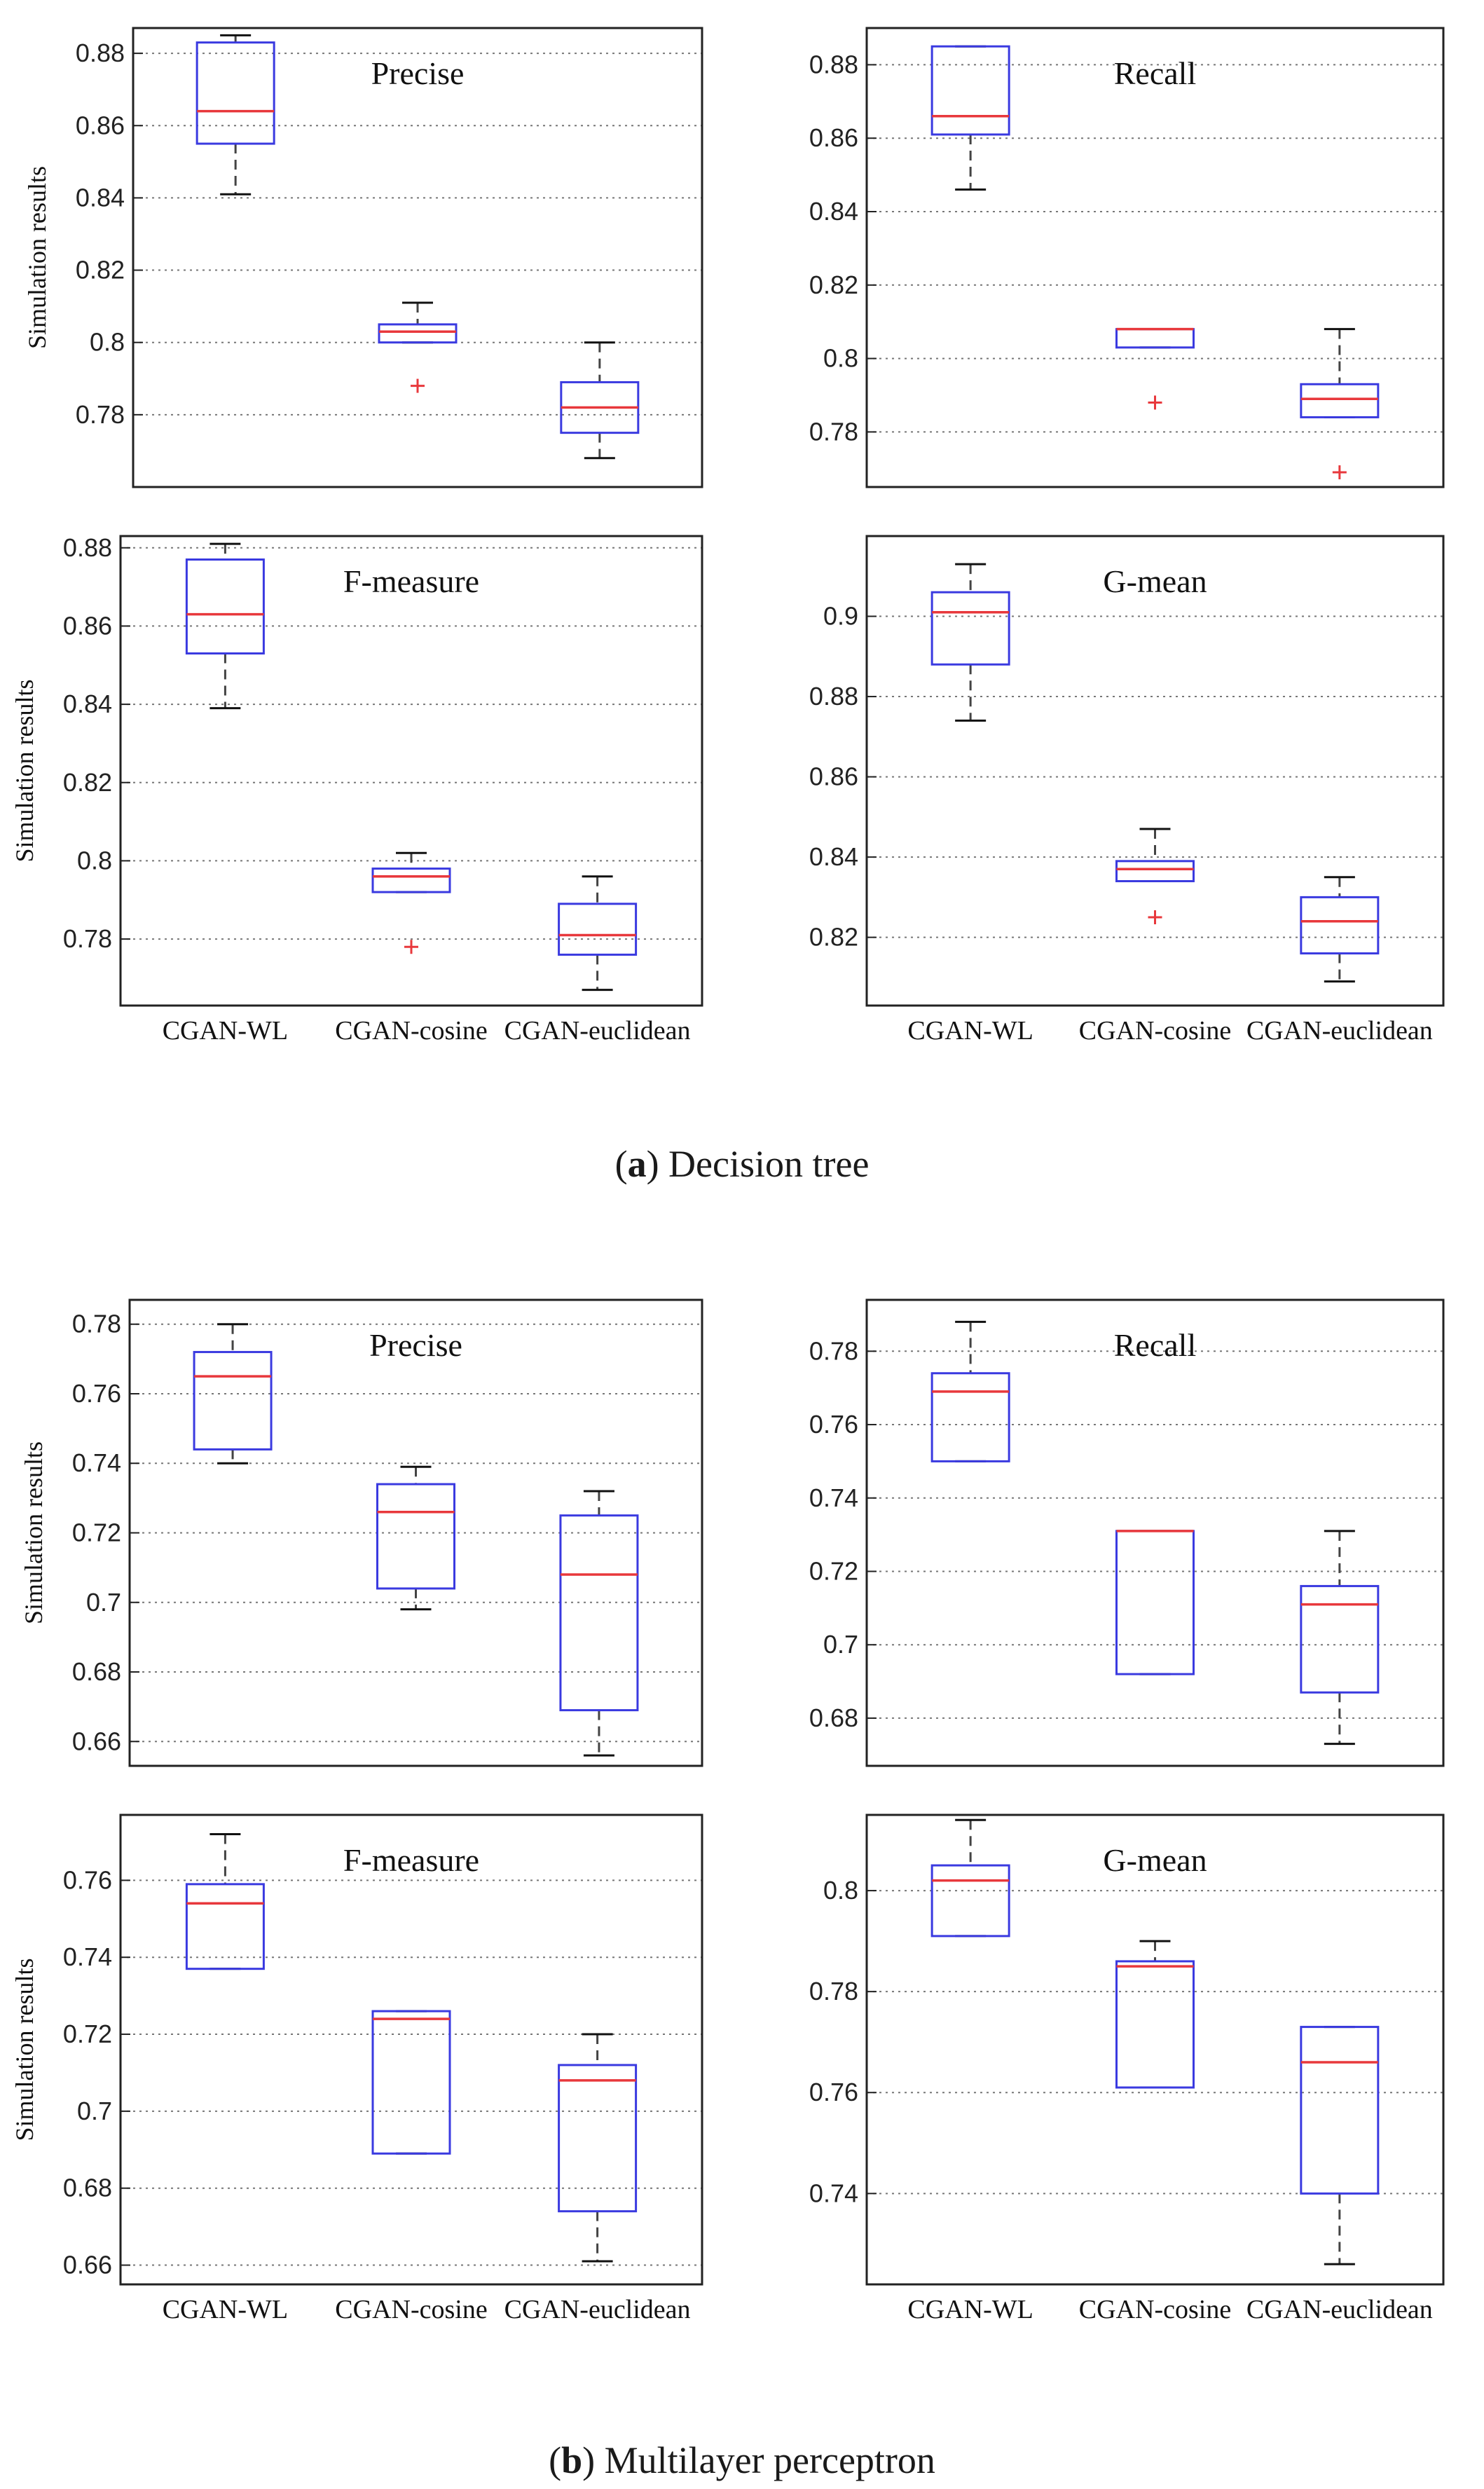 This screenshot has height=2489, width=1484. What do you see at coordinates (769, 2460) in the screenshot?
I see `caption-b-text: Multilayer perceptron` at bounding box center [769, 2460].